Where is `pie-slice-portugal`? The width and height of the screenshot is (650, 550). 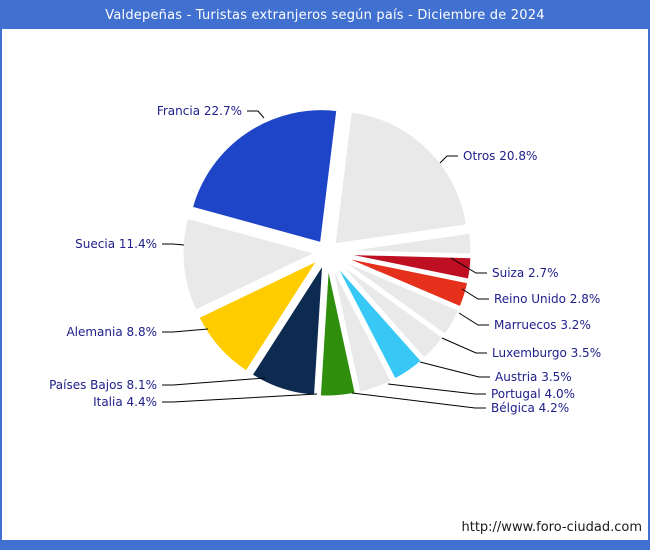
pie-slice-portugal is located at coordinates (378, 320).